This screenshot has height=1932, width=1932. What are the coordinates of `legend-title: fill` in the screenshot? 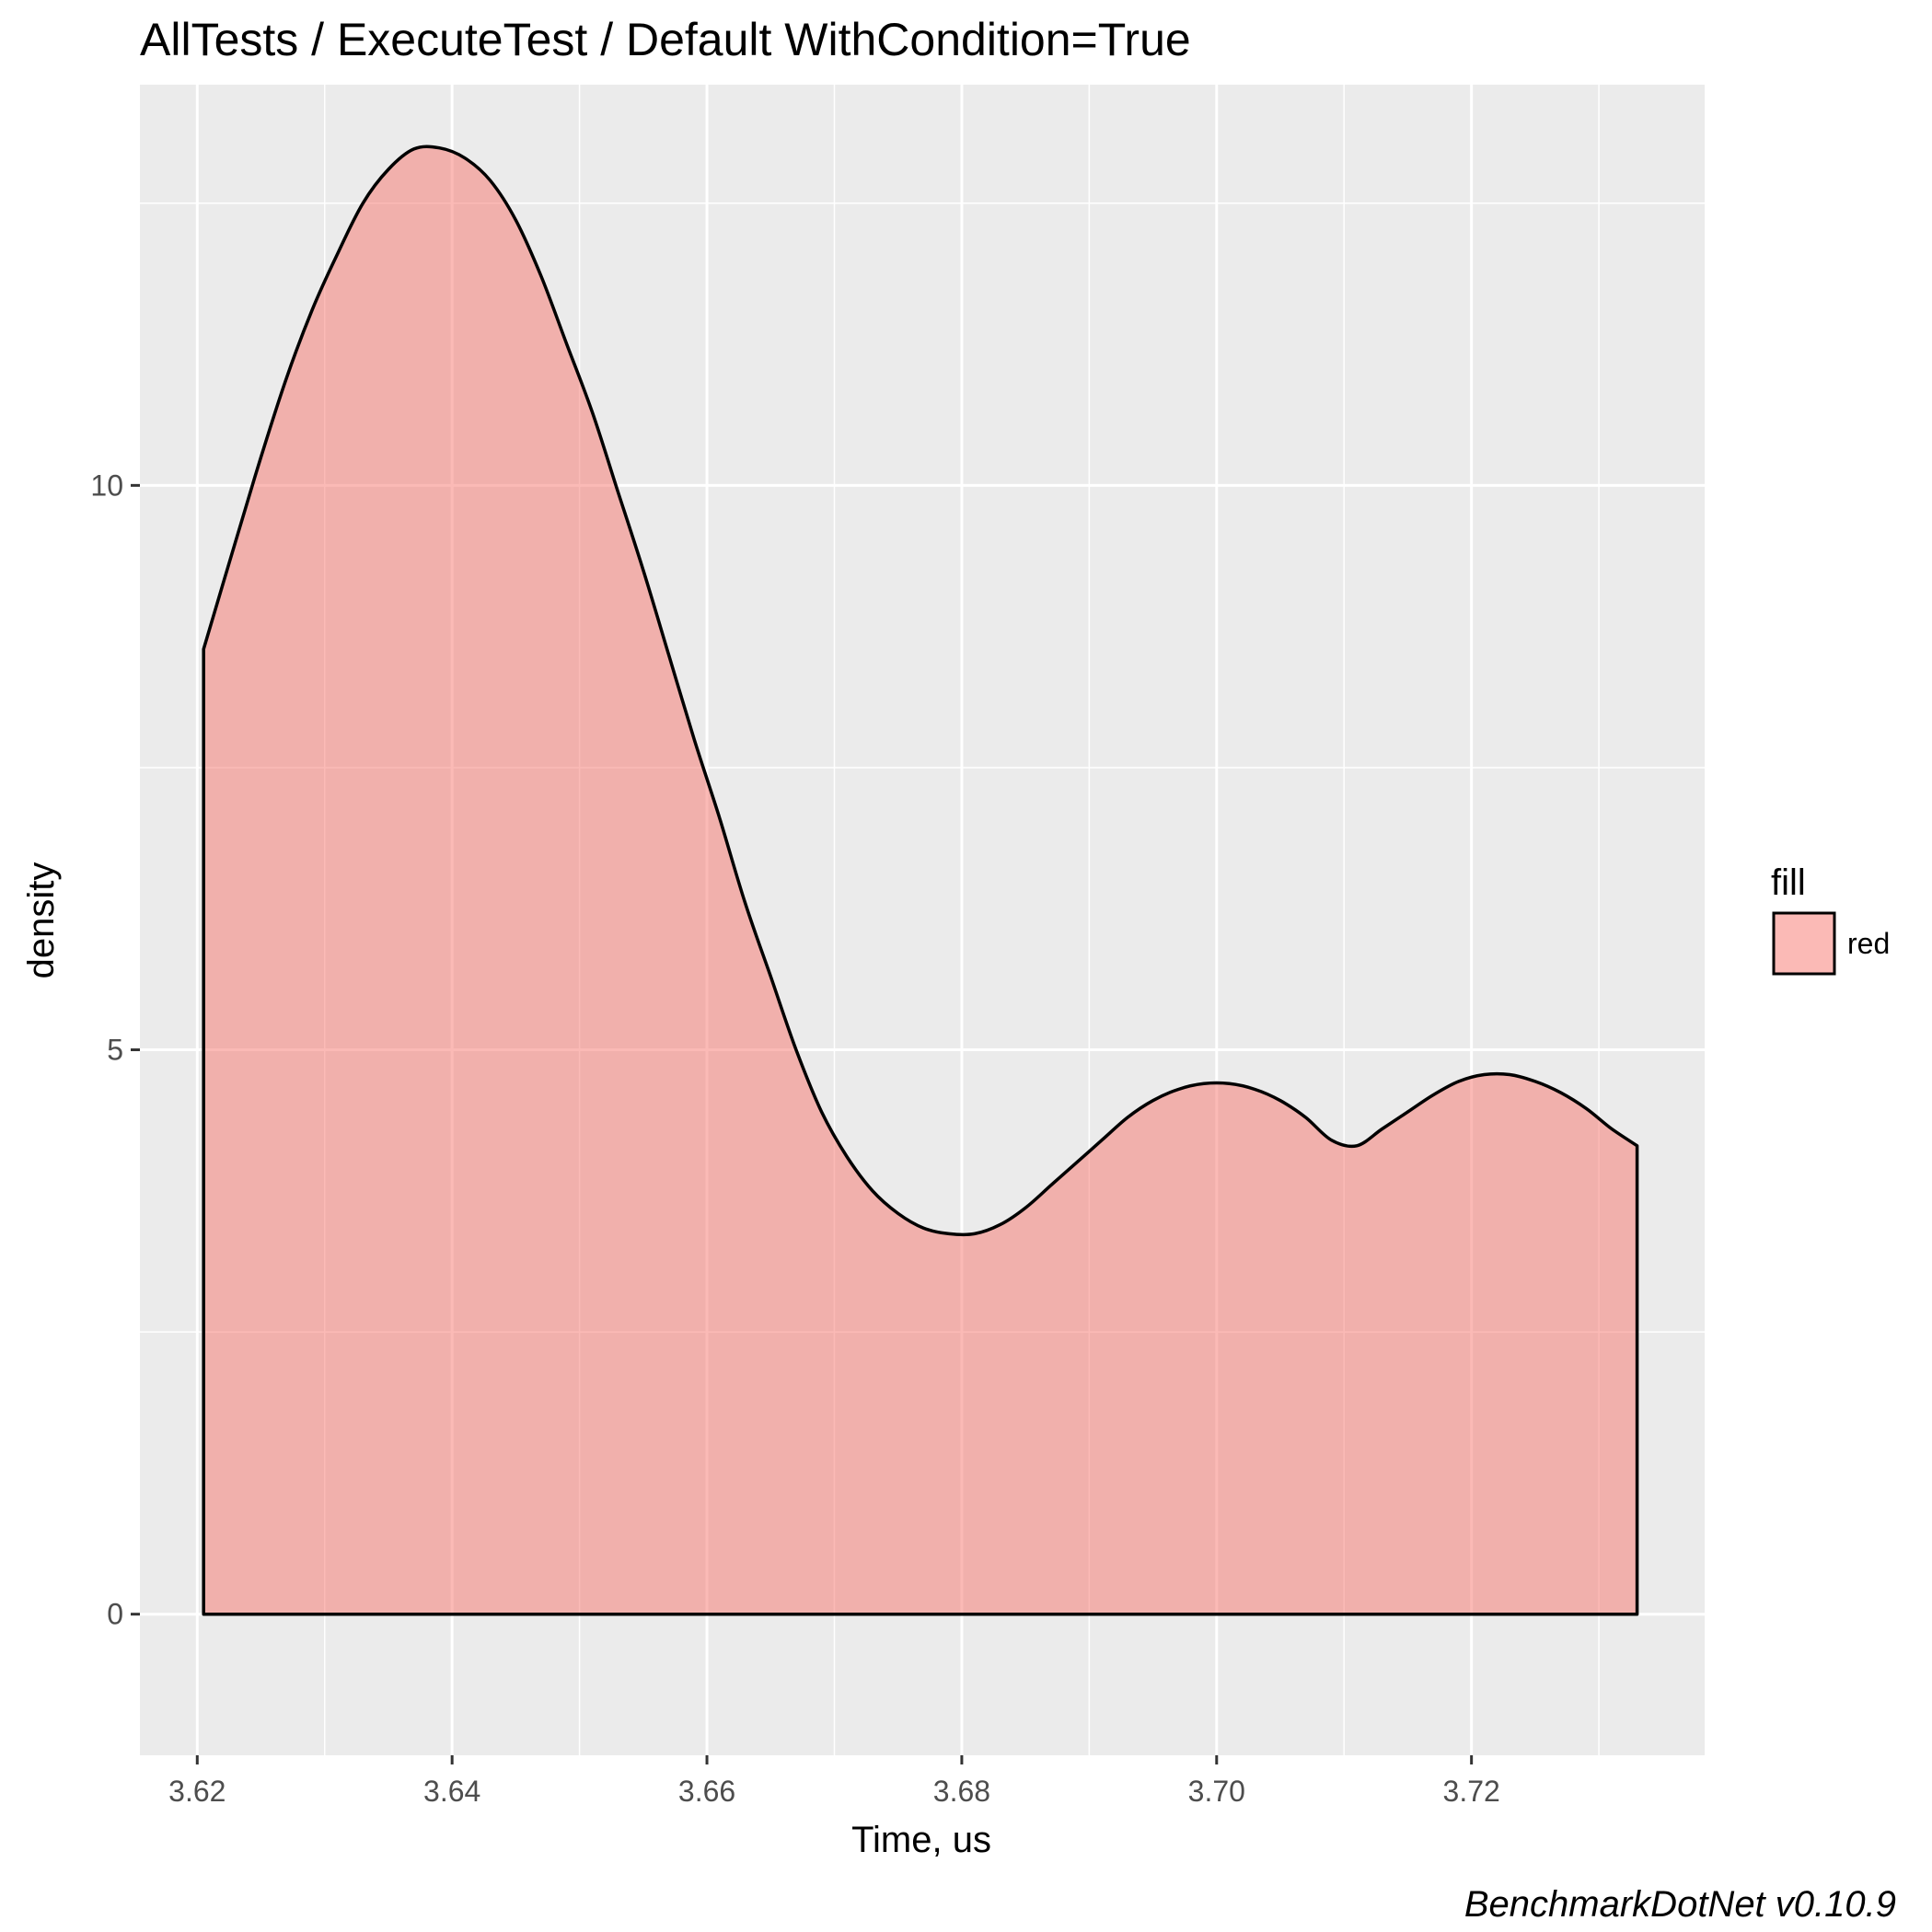 It's located at (1789, 883).